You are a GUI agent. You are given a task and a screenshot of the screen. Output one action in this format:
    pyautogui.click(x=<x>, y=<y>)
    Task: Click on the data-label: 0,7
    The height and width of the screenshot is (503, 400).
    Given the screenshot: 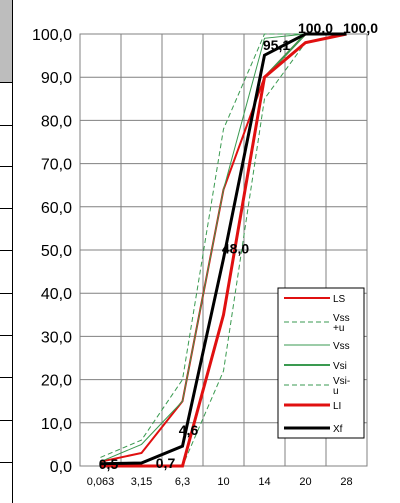 What is the action you would take?
    pyautogui.click(x=166, y=463)
    